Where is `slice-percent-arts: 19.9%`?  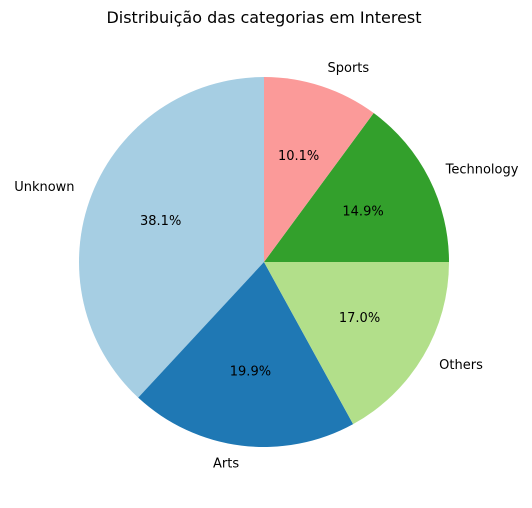
slice-percent-arts: 19.9% is located at coordinates (250, 372).